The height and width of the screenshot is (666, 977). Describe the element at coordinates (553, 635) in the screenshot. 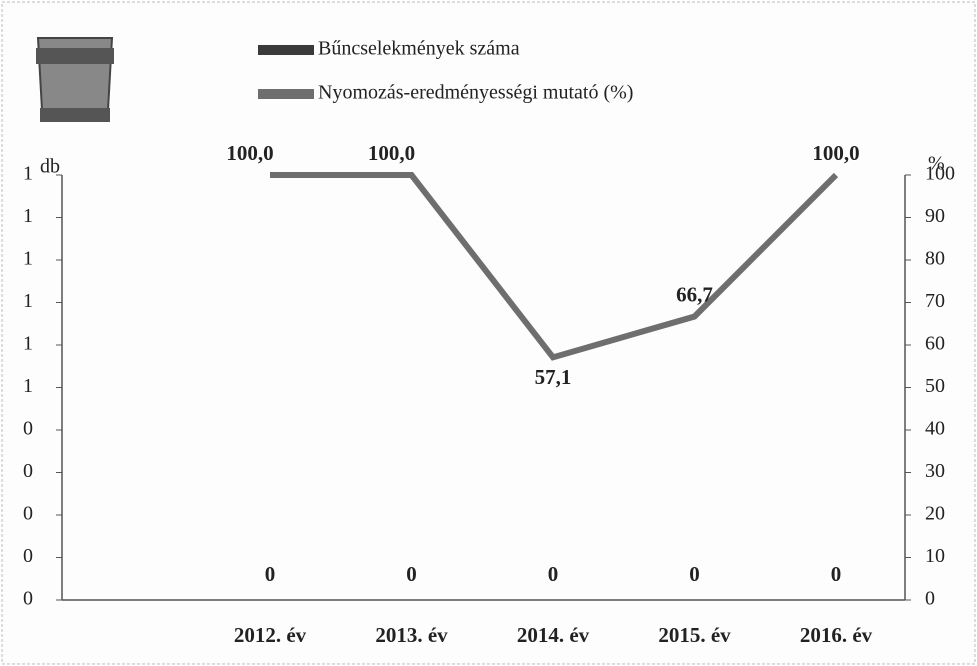

I see `x-tick-label: 2014. év` at that location.